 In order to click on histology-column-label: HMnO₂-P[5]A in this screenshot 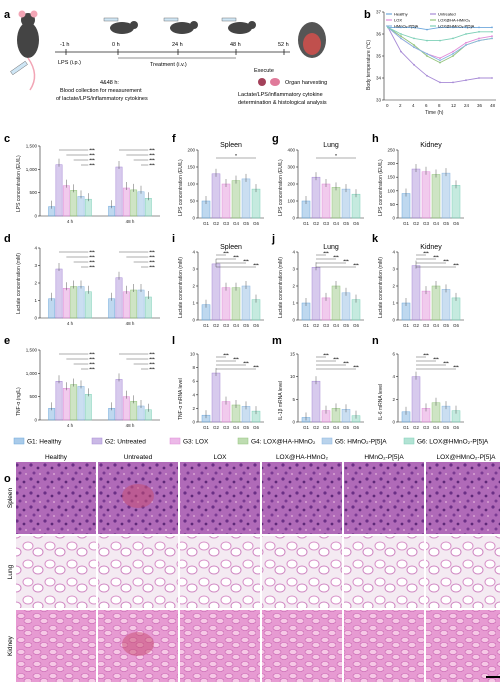, I will do `click(384, 457)`.